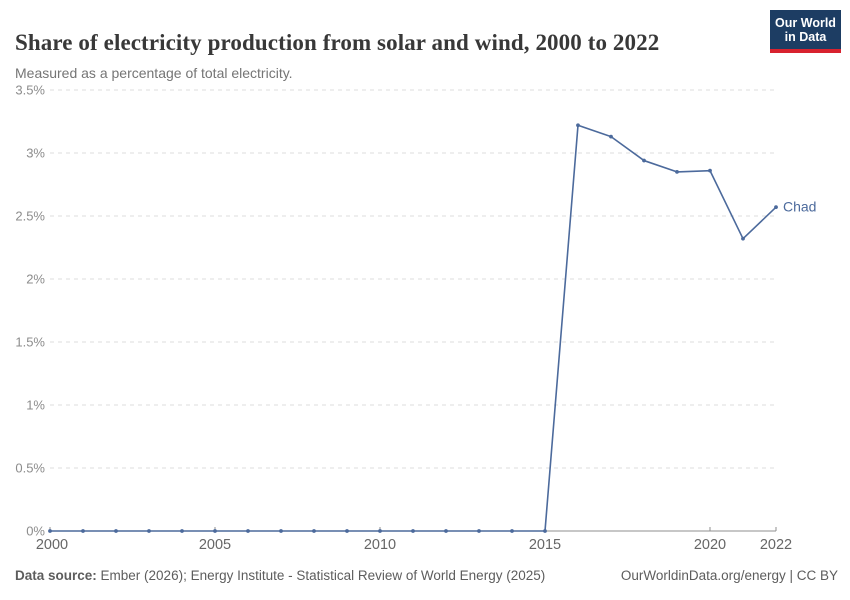  Describe the element at coordinates (215, 545) in the screenshot. I see `x-axis-tick-label: 2005` at that location.